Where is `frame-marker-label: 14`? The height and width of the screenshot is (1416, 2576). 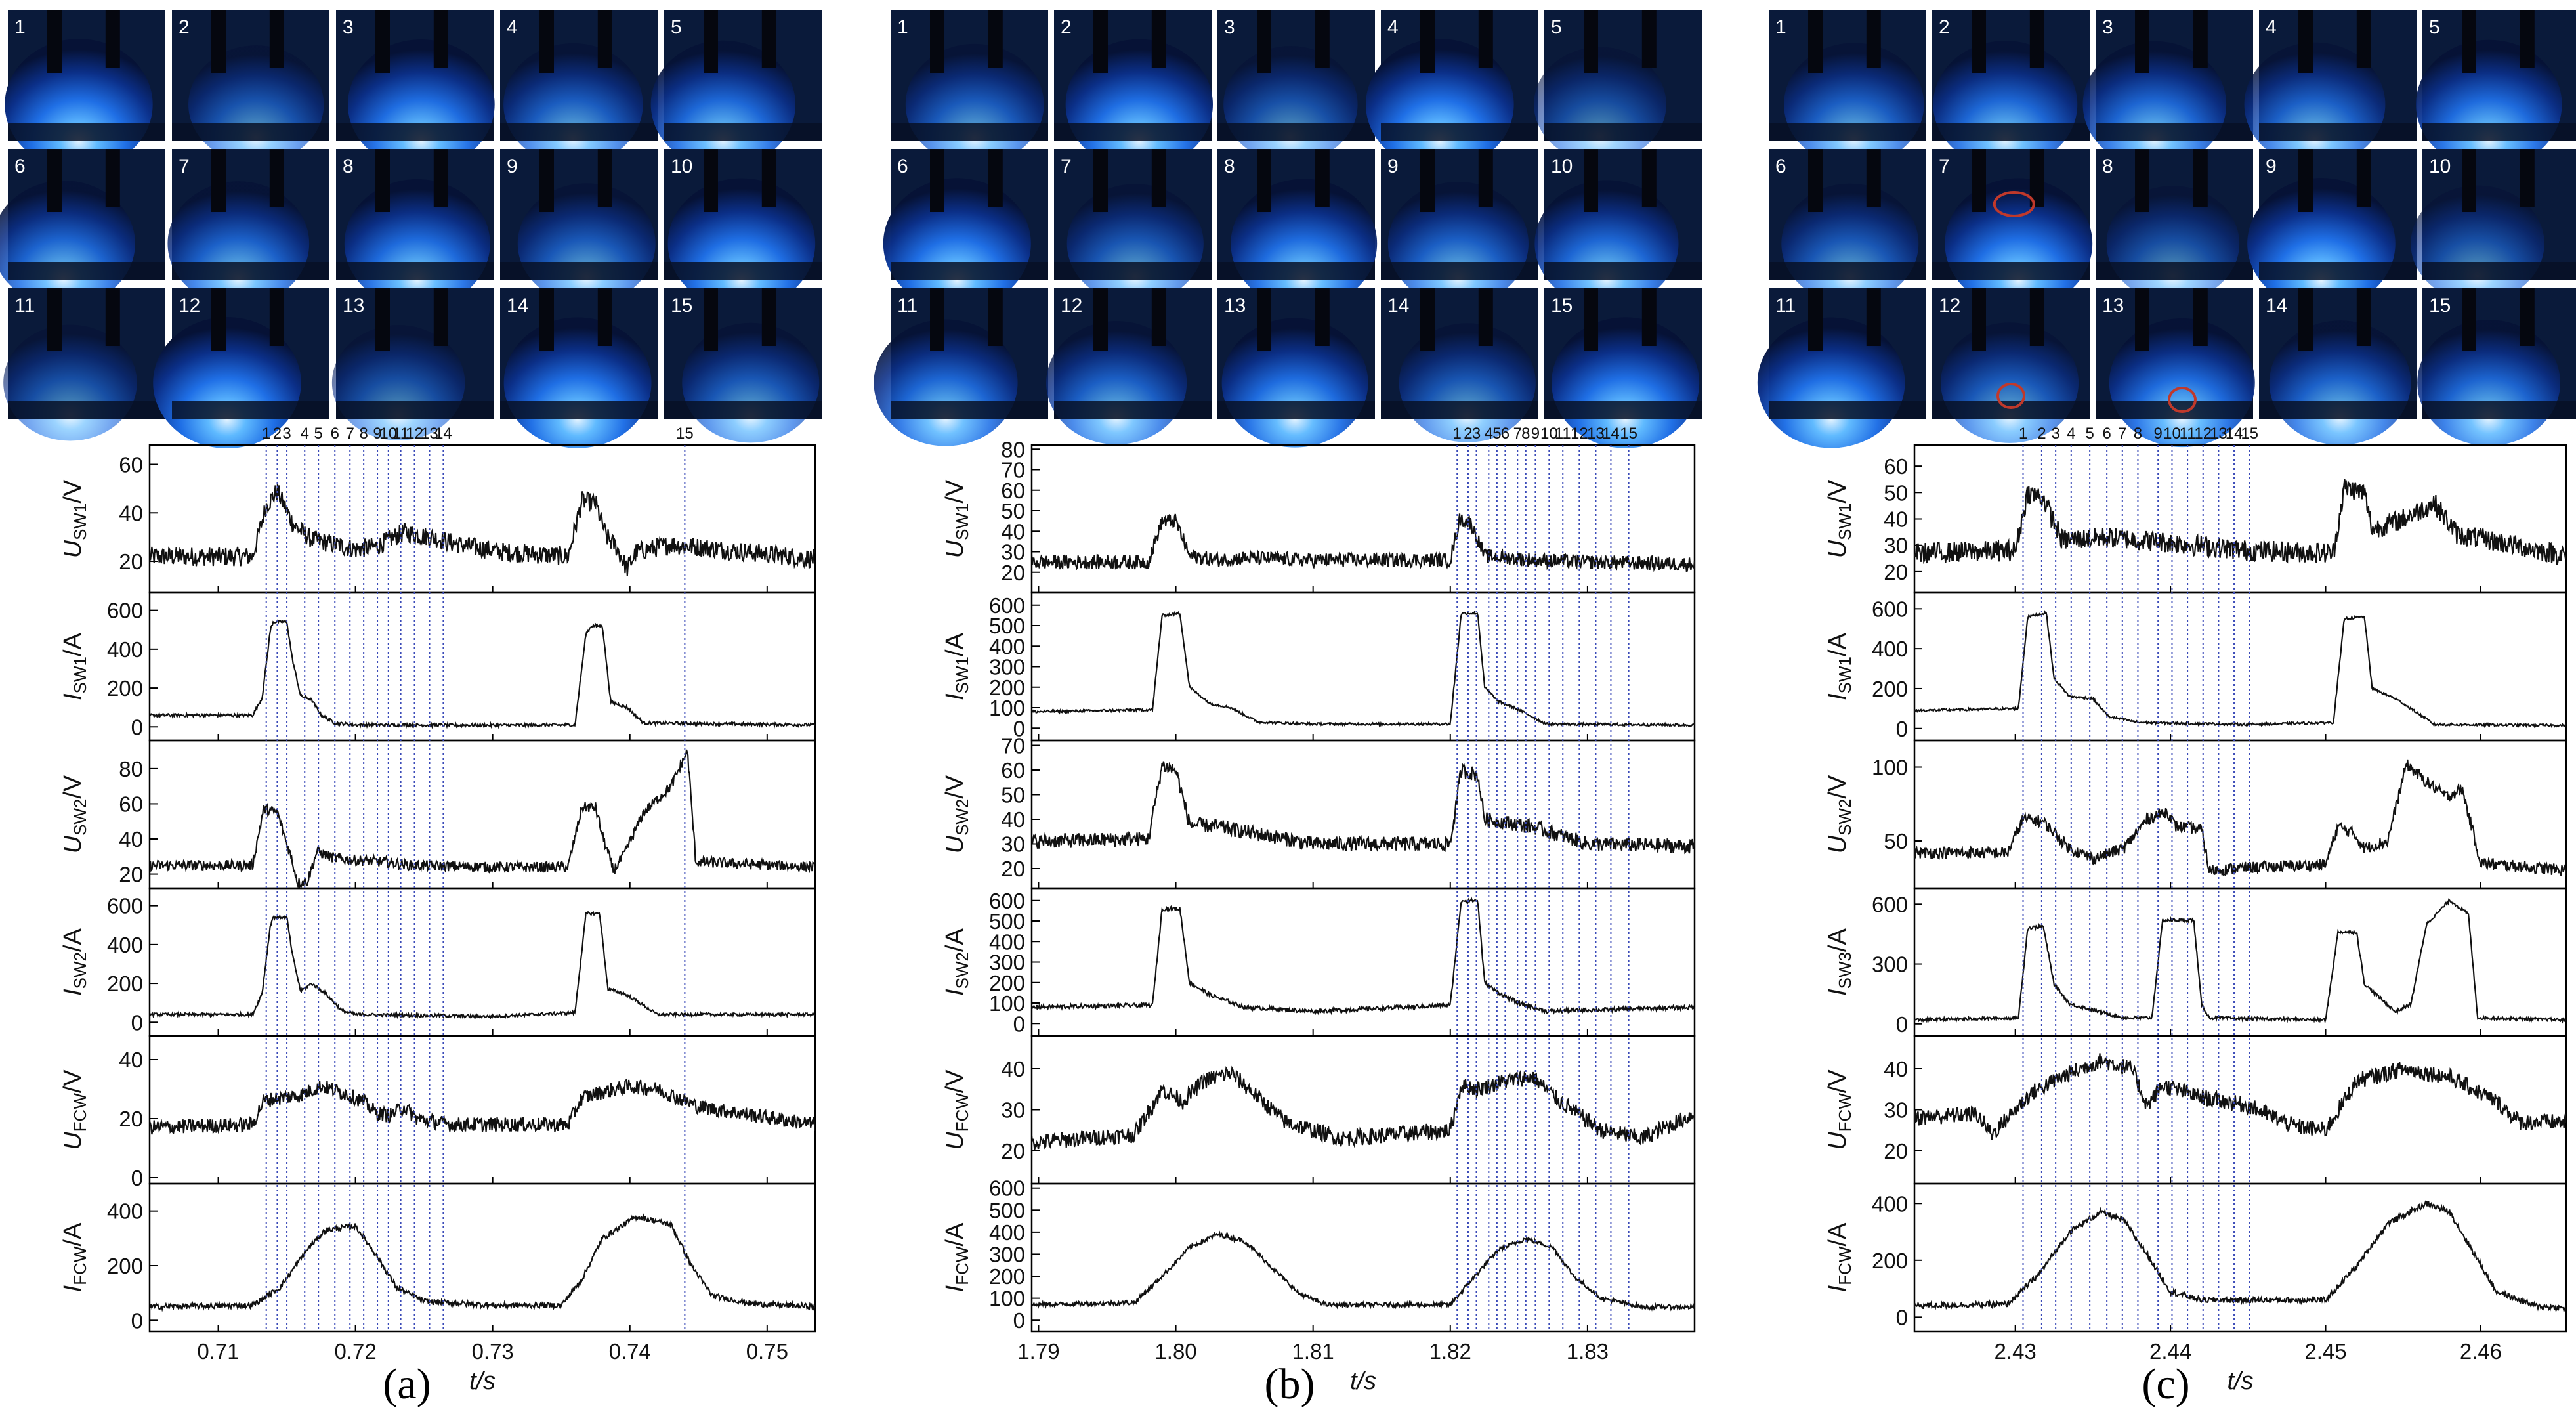 frame-marker-label: 14 is located at coordinates (1611, 434).